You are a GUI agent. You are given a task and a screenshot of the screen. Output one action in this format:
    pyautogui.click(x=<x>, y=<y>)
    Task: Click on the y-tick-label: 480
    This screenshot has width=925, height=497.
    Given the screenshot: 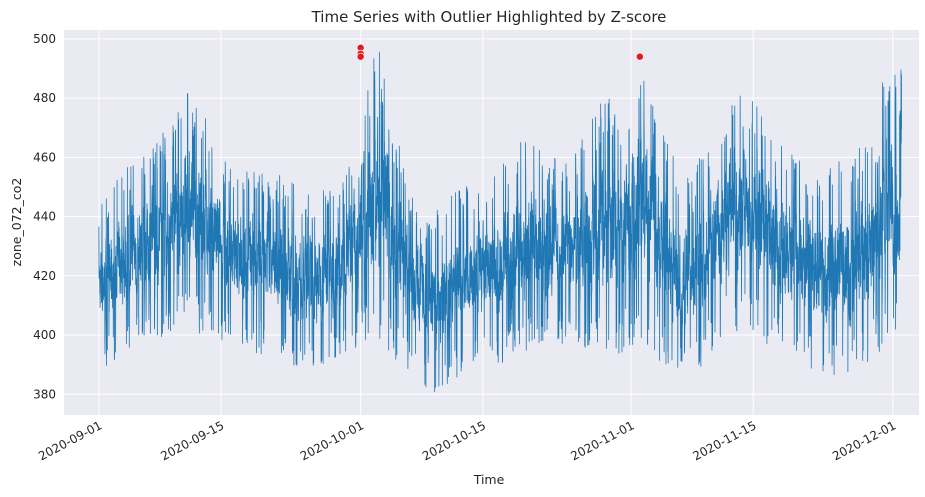 What is the action you would take?
    pyautogui.click(x=44, y=98)
    